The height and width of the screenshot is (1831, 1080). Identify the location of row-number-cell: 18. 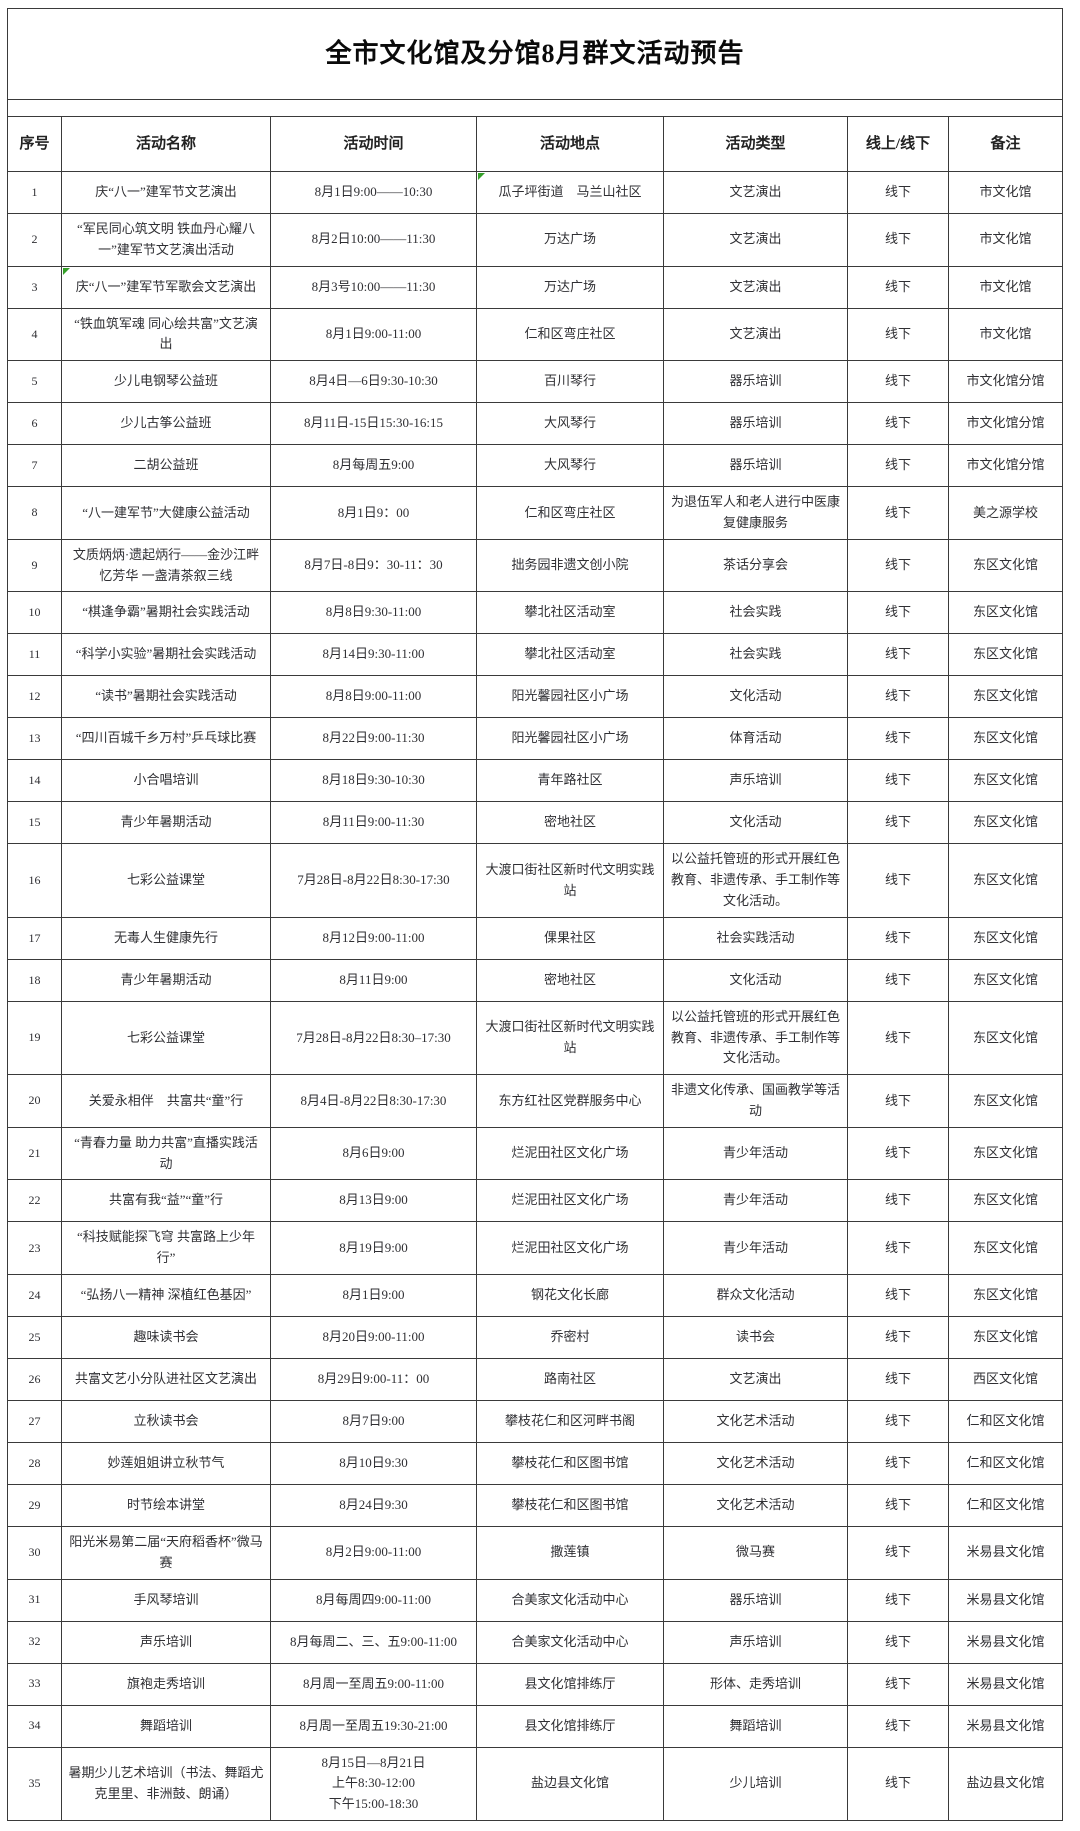
(34, 980).